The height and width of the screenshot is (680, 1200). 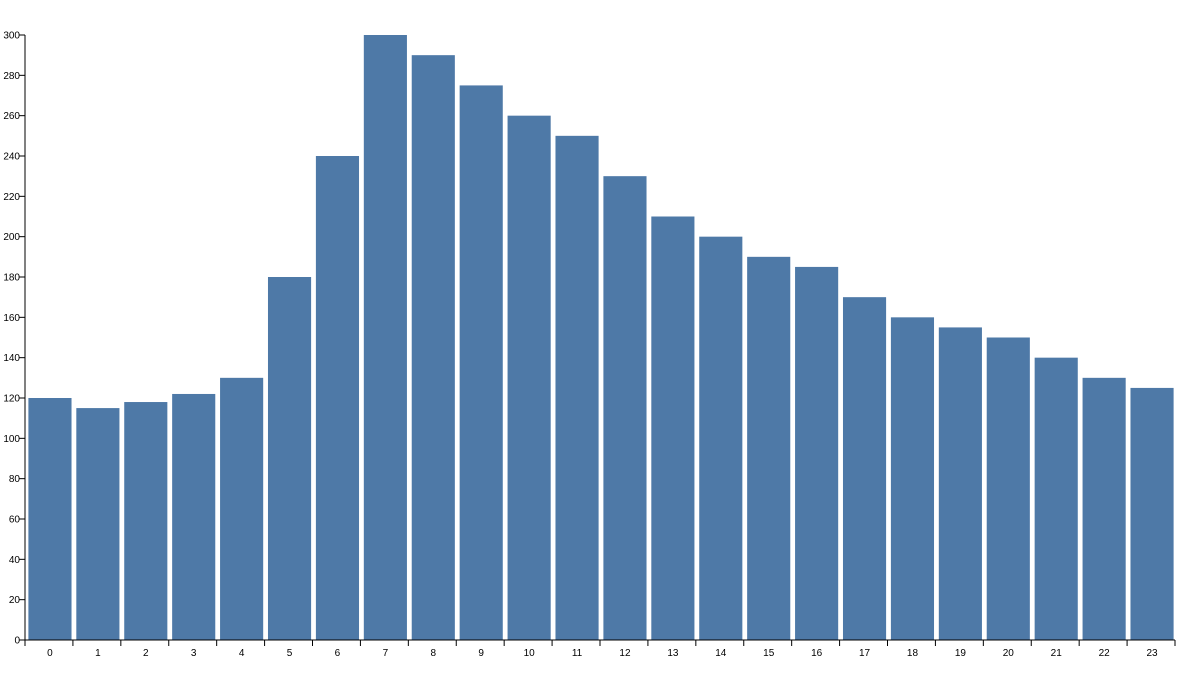 What do you see at coordinates (11, 116) in the screenshot?
I see `y-tick-label: 260` at bounding box center [11, 116].